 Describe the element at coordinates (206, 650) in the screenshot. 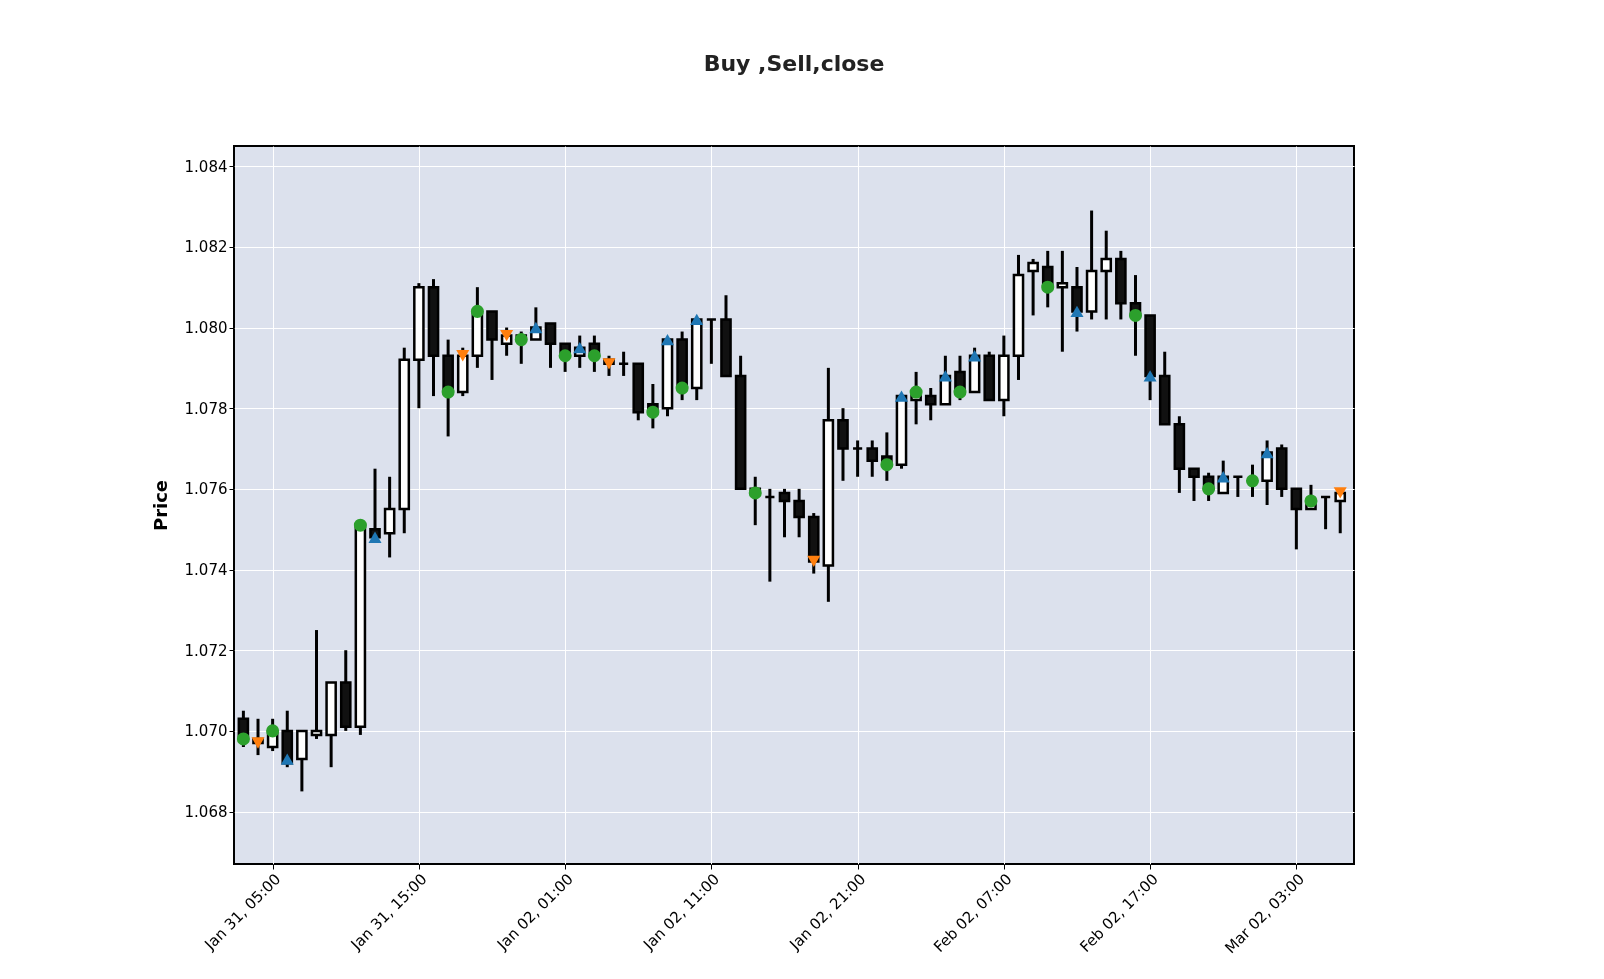

I see `y-tick-label: 1.072` at that location.